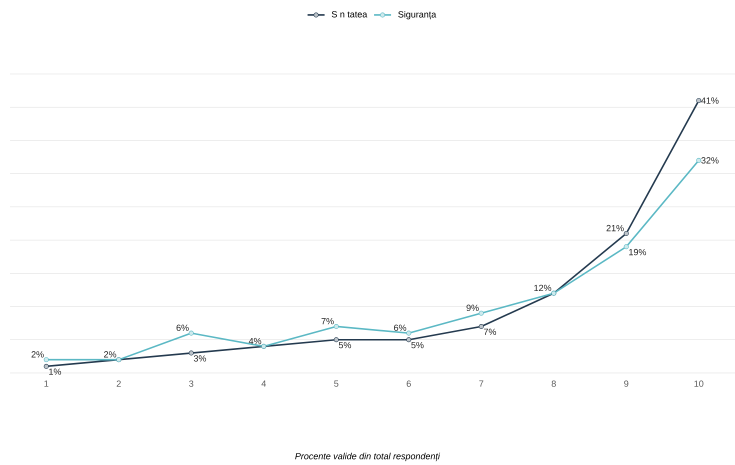 The height and width of the screenshot is (465, 735). I want to click on data-label: 12%, so click(543, 288).